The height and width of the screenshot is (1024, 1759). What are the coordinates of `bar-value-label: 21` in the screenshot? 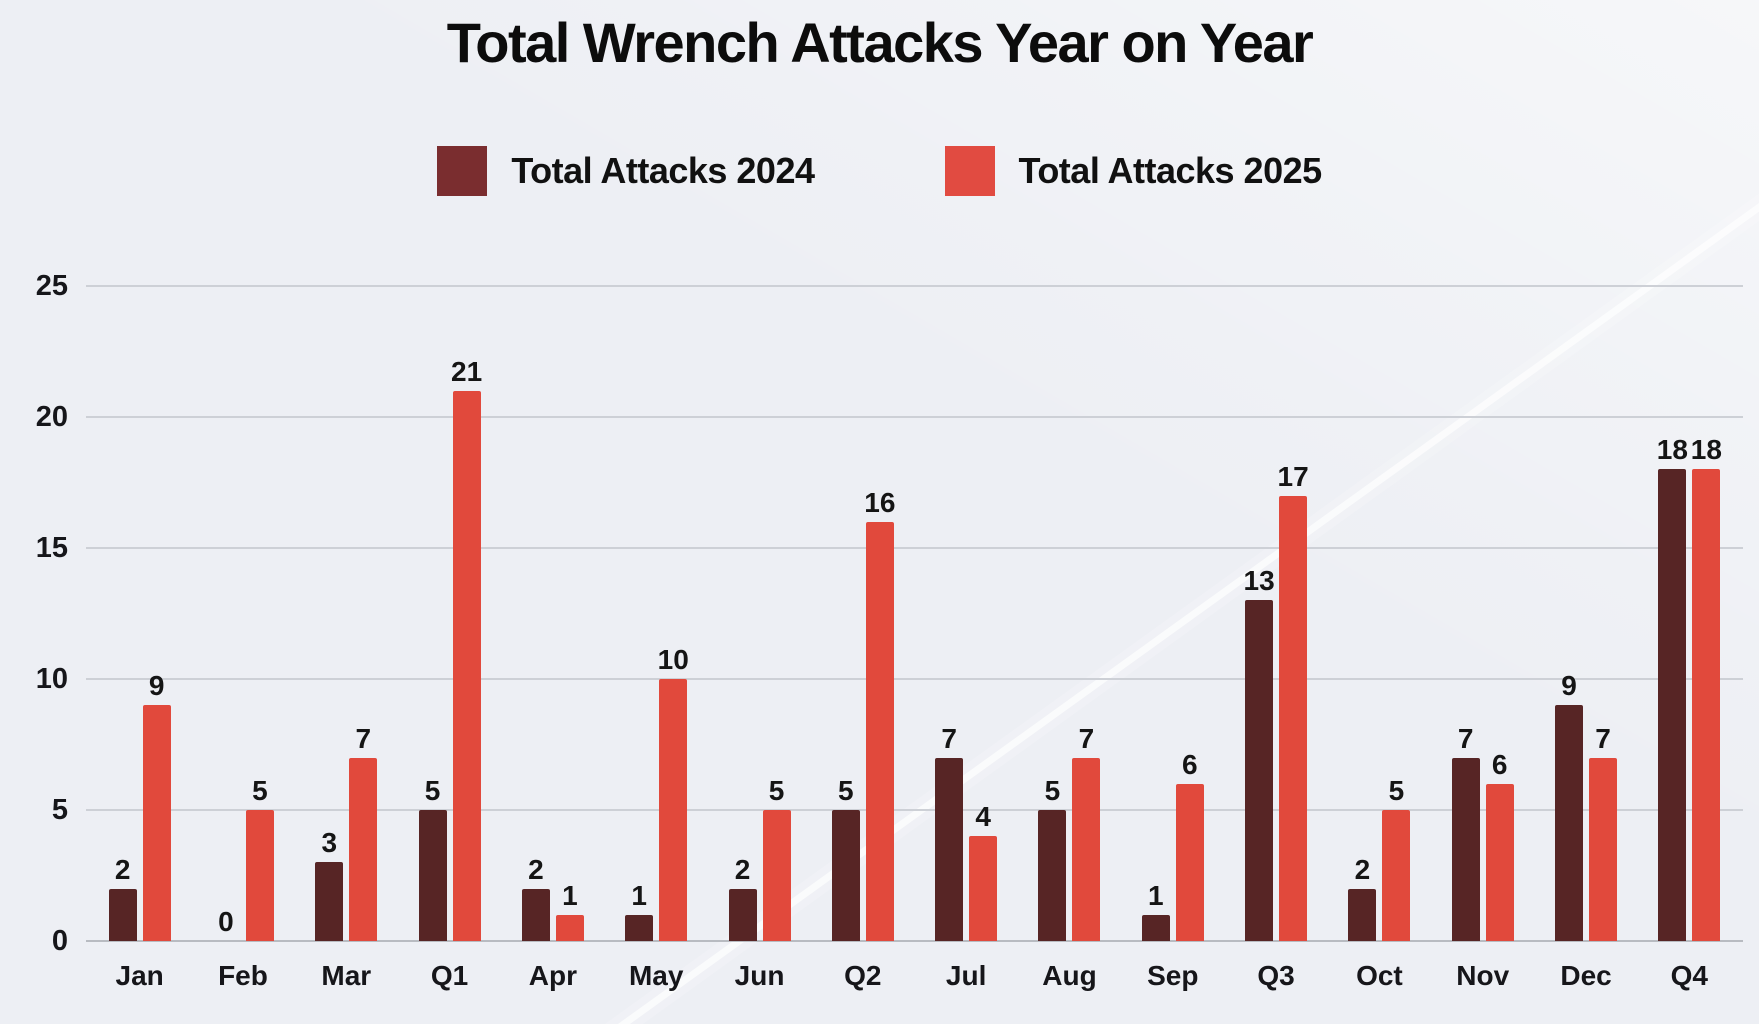 It's located at (467, 371).